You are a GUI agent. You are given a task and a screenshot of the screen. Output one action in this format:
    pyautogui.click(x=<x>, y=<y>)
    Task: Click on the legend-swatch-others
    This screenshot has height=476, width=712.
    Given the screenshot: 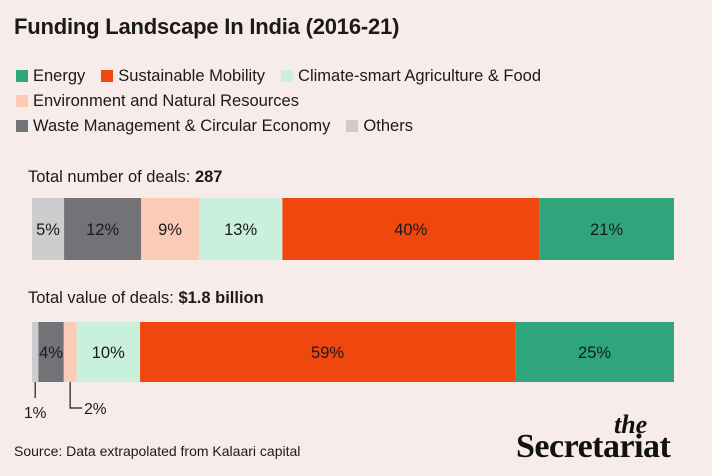 What is the action you would take?
    pyautogui.click(x=352, y=126)
    